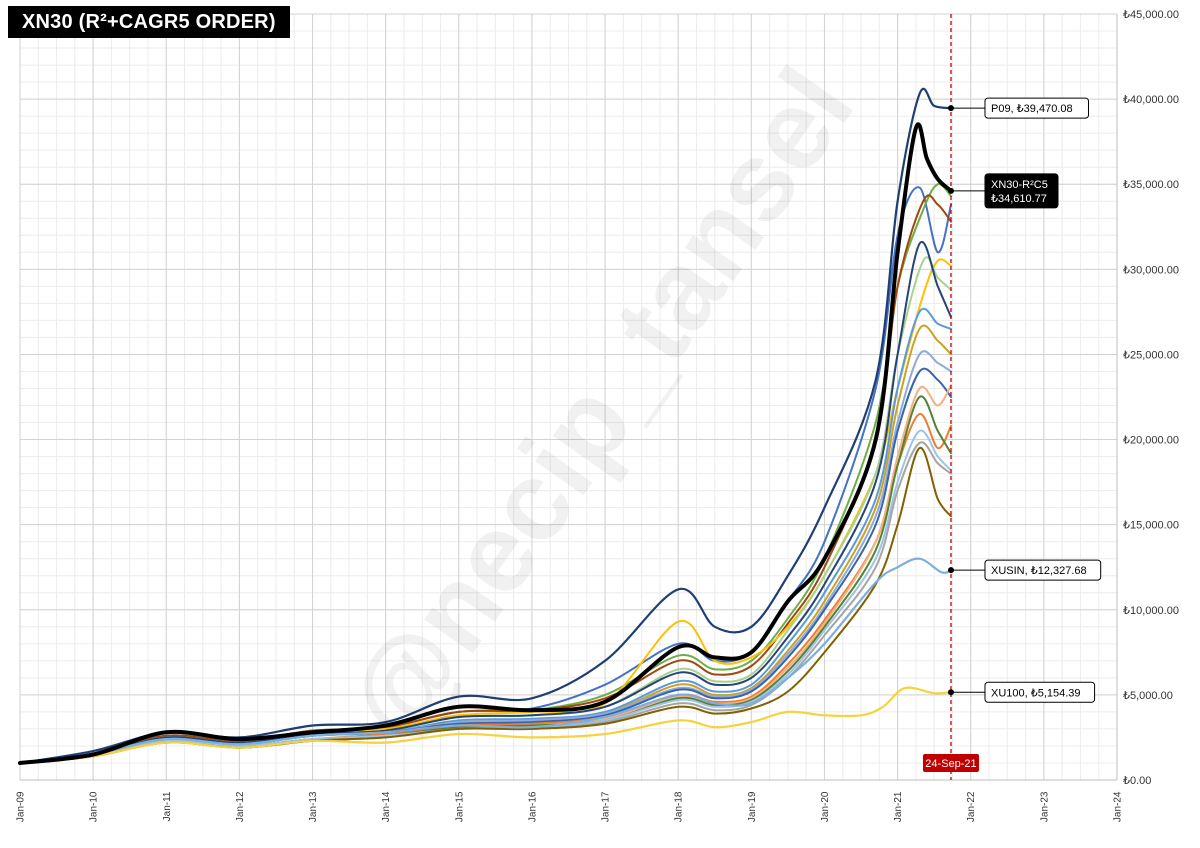  I want to click on y-tick-label: ₺45,000.00, so click(1151, 15).